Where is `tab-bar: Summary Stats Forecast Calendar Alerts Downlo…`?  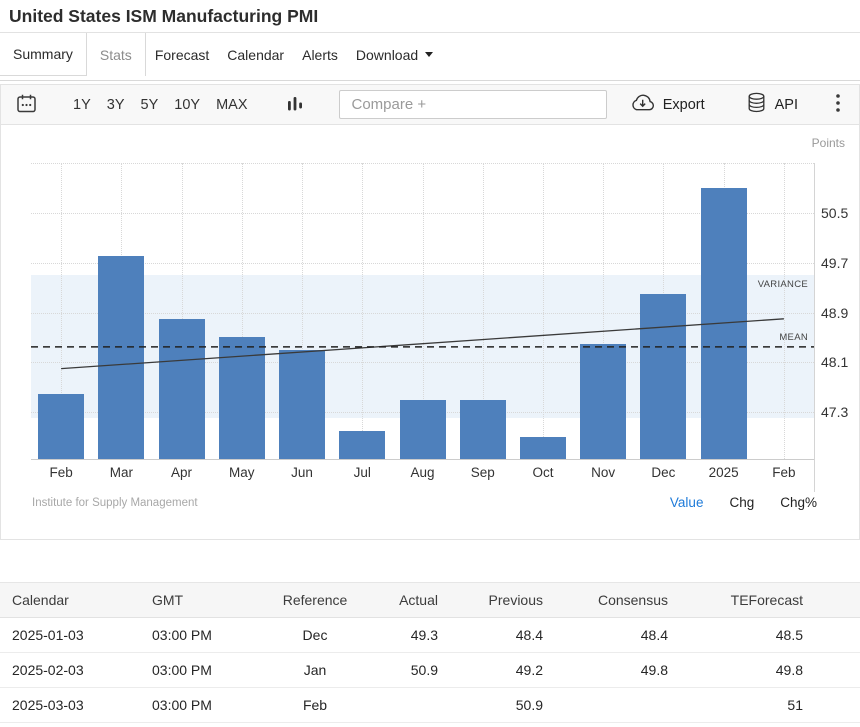
tab-bar: Summary Stats Forecast Calendar Alerts Downlo… is located at coordinates (430, 57).